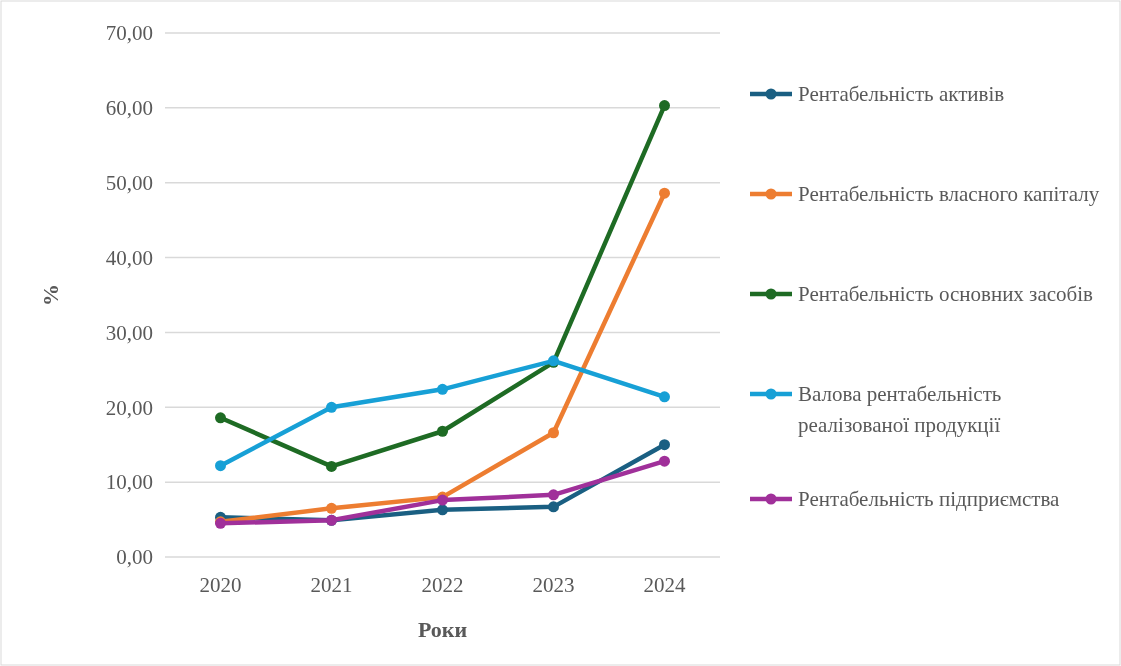  Describe the element at coordinates (442, 629) in the screenshot. I see `x-axis-title: Роки` at that location.